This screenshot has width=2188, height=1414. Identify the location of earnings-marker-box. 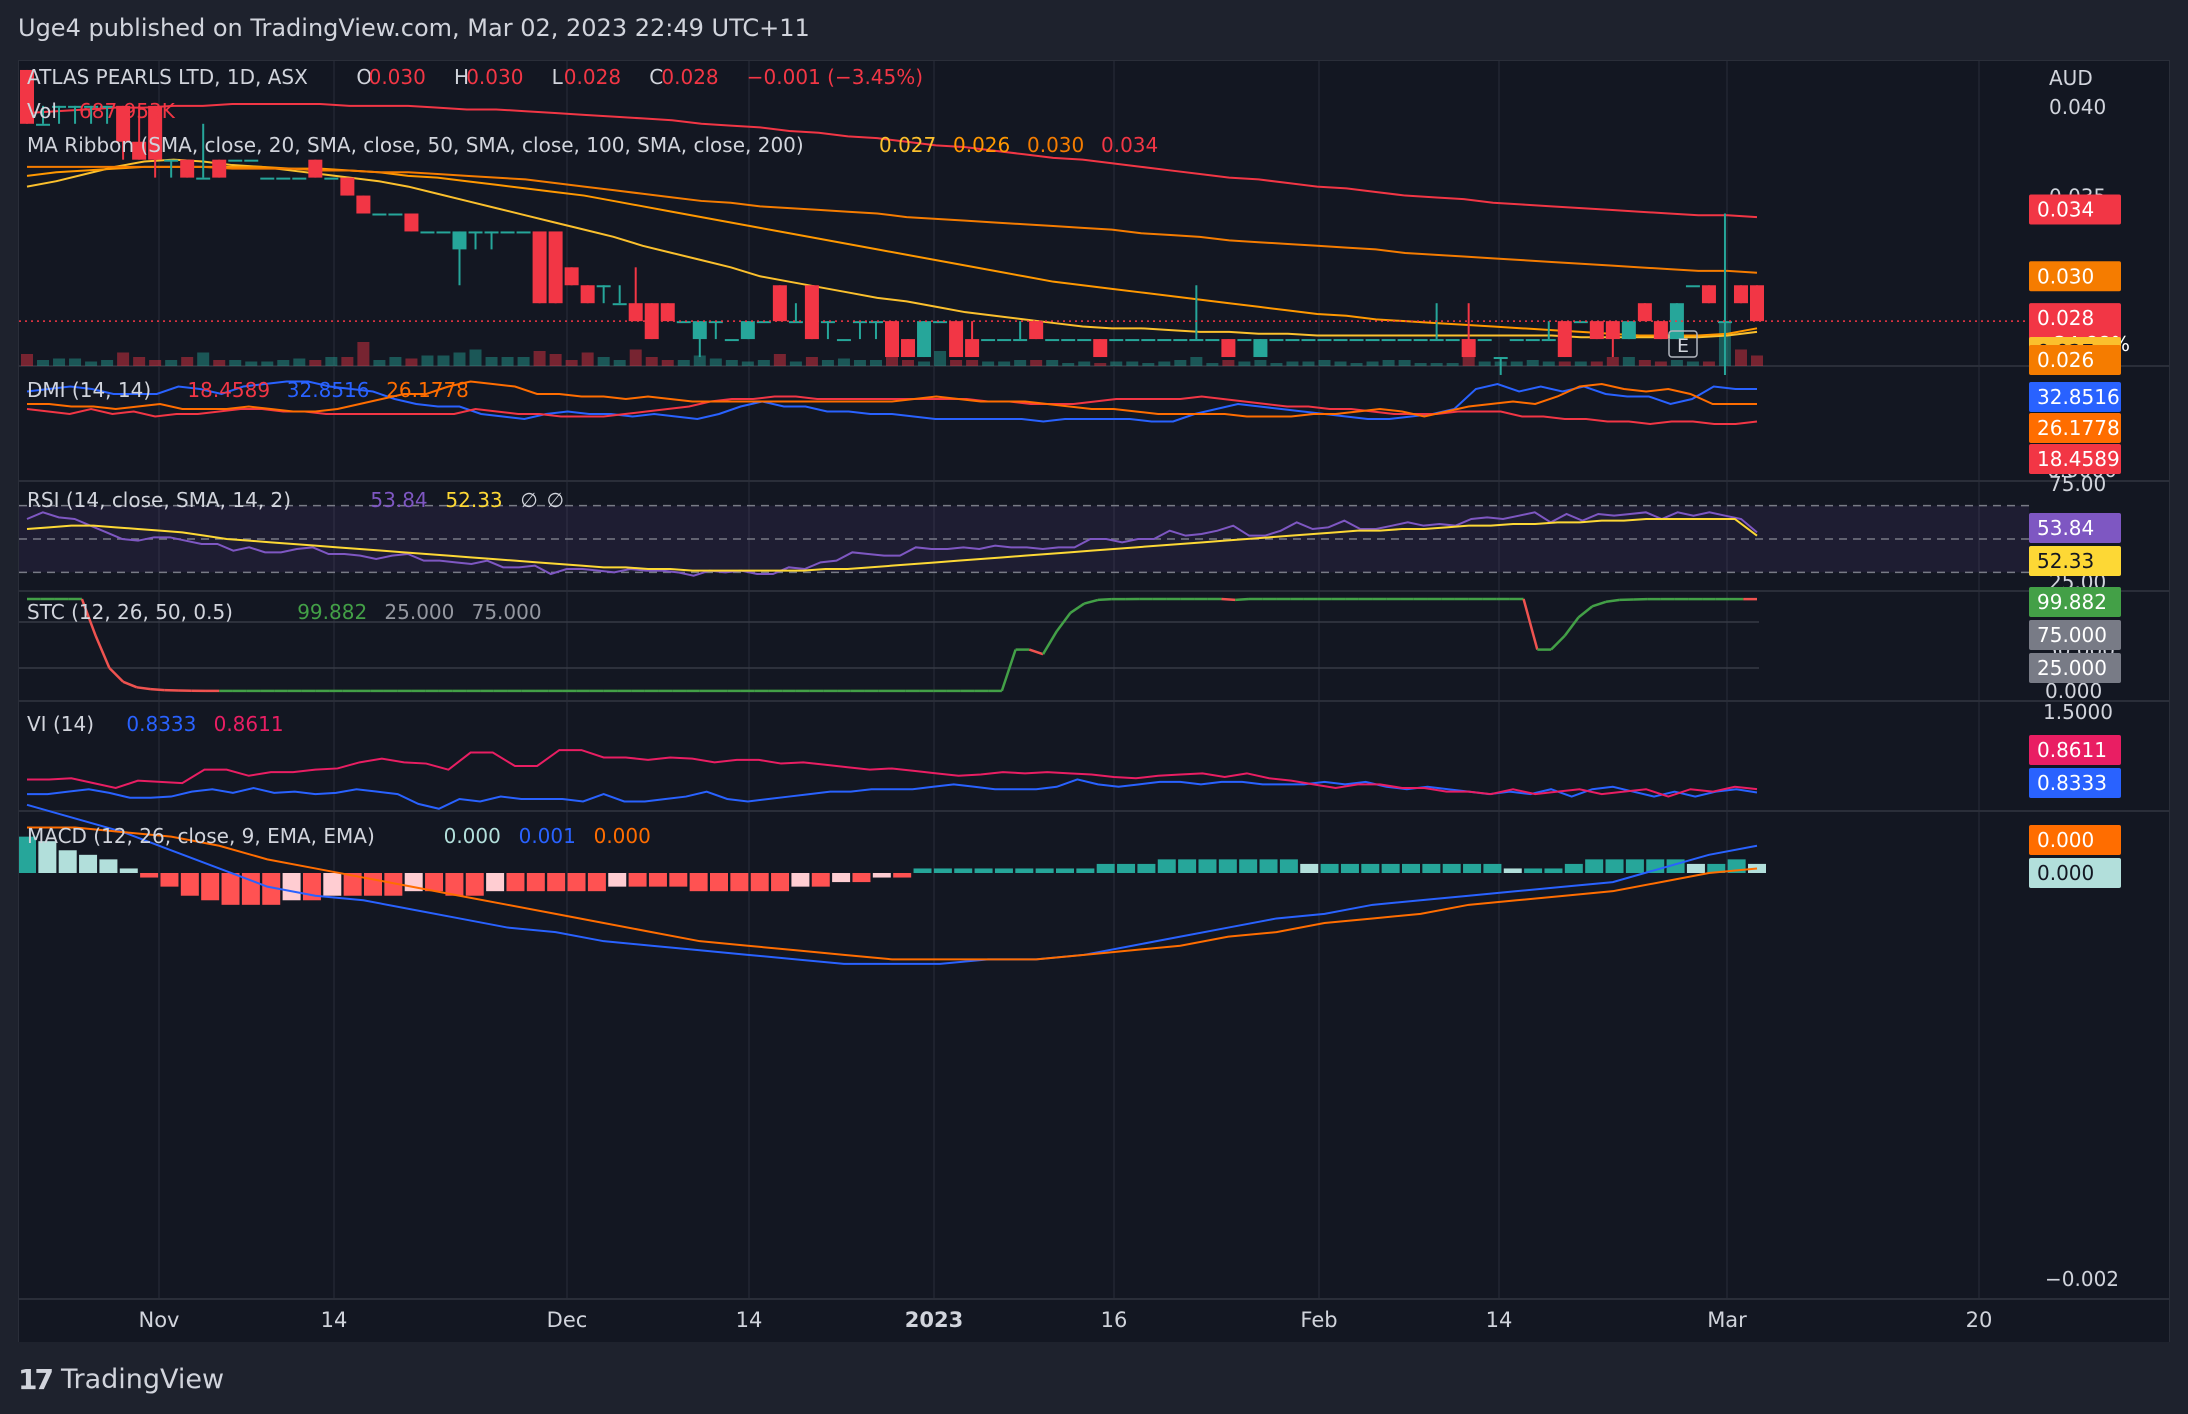
(1683, 344).